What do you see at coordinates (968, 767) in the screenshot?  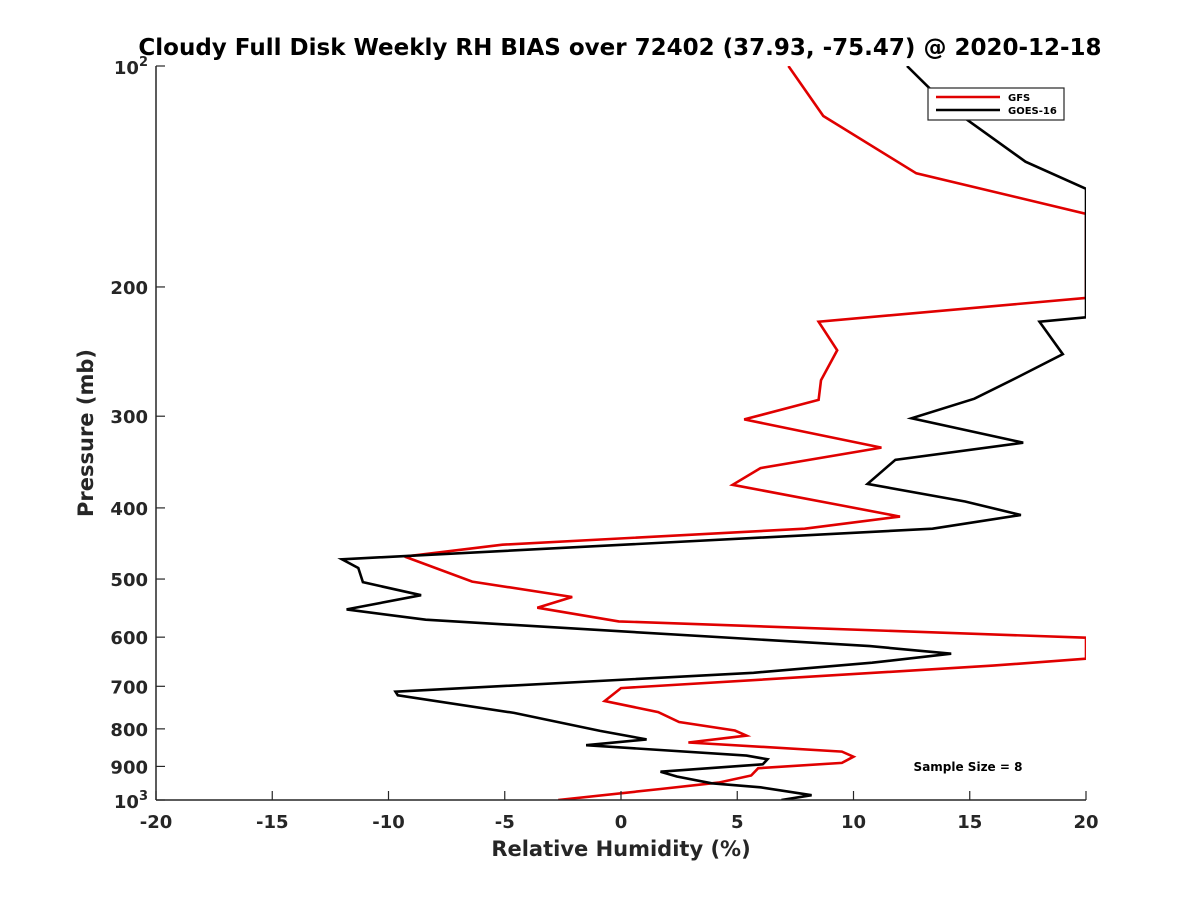 I see `sample-size-annotation: Sample Size = 8` at bounding box center [968, 767].